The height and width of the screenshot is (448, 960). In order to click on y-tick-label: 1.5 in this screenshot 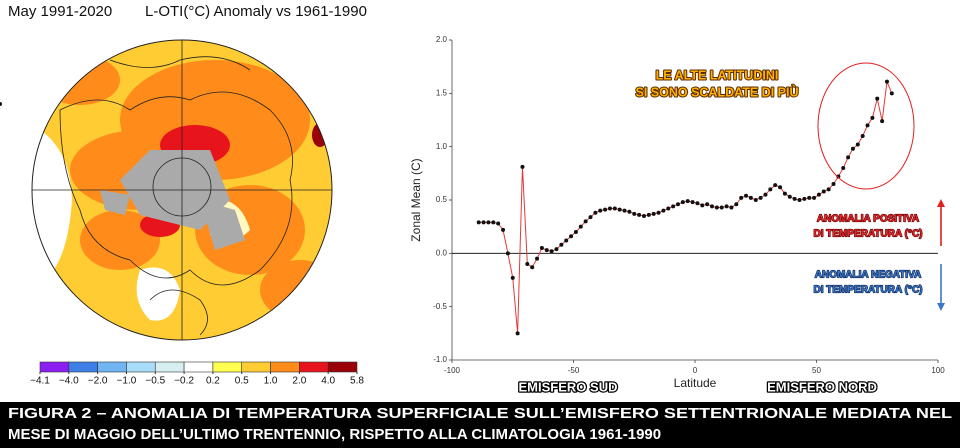, I will do `click(442, 92)`.